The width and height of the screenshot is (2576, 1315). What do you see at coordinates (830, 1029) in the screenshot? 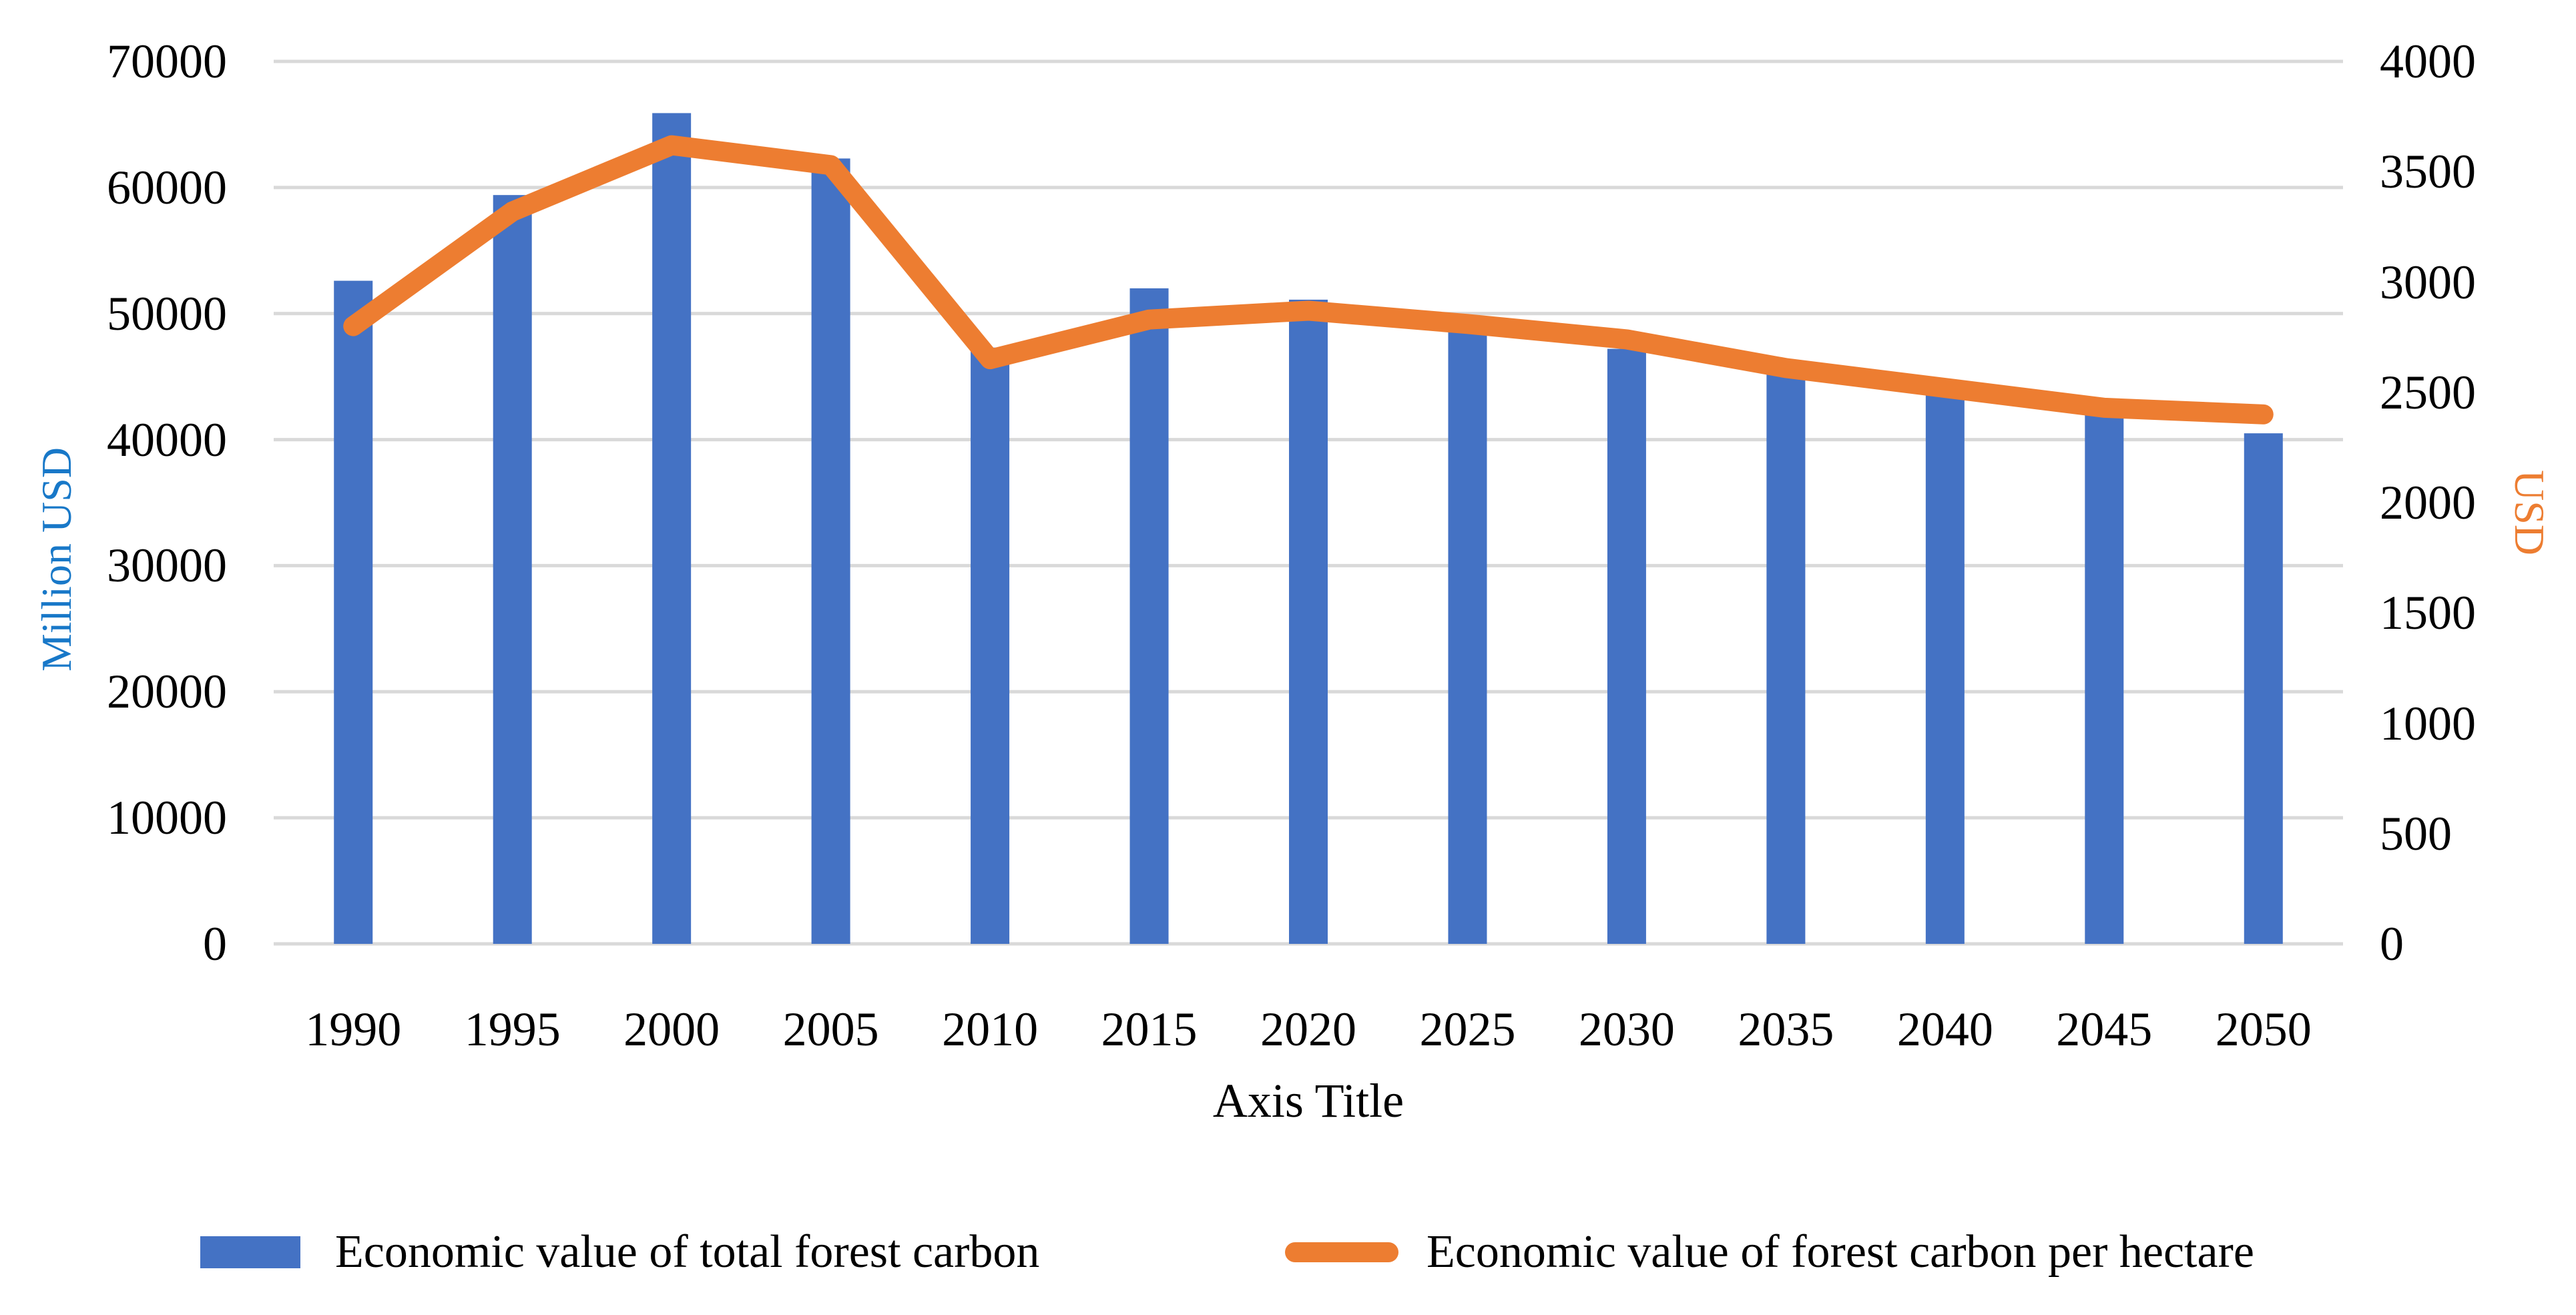
I see `x-tick-2005: 2005` at bounding box center [830, 1029].